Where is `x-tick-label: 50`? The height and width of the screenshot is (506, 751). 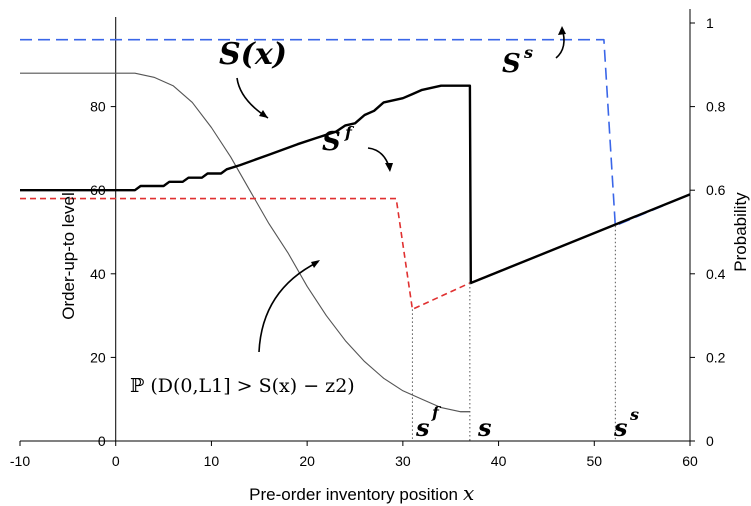
x-tick-label: 50 is located at coordinates (594, 461).